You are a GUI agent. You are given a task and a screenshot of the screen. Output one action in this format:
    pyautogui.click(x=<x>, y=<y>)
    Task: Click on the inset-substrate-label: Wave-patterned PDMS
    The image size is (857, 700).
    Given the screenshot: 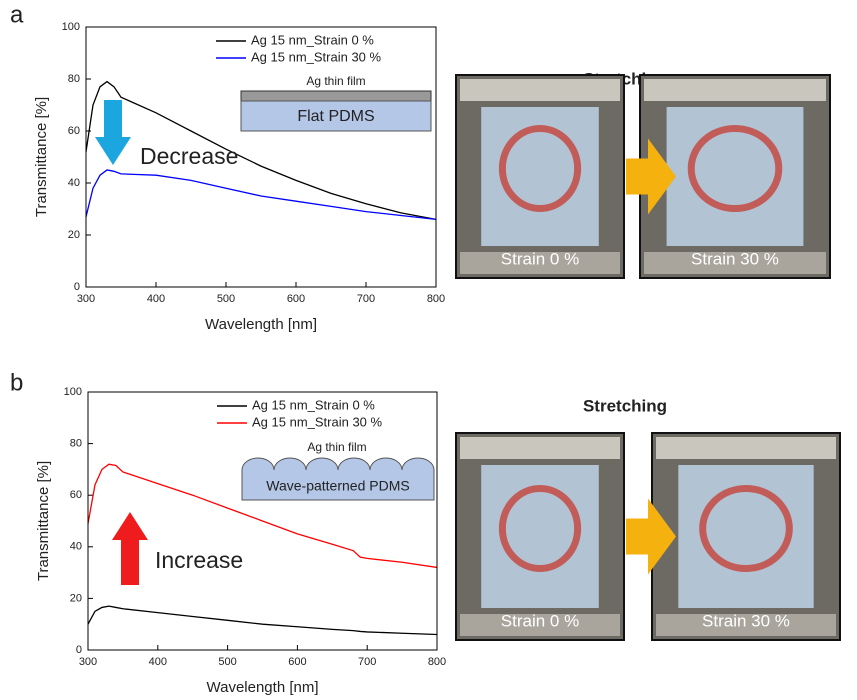 What is the action you would take?
    pyautogui.click(x=337, y=486)
    